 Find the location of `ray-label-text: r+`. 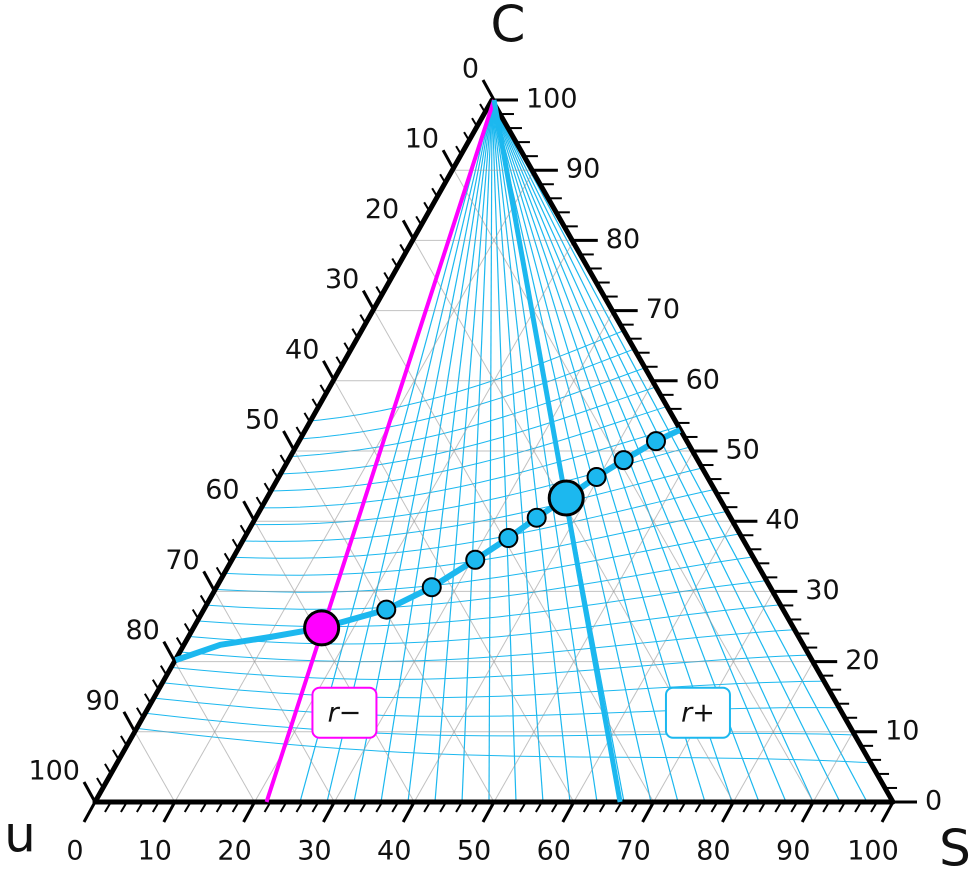

ray-label-text: r+ is located at coordinates (698, 712).